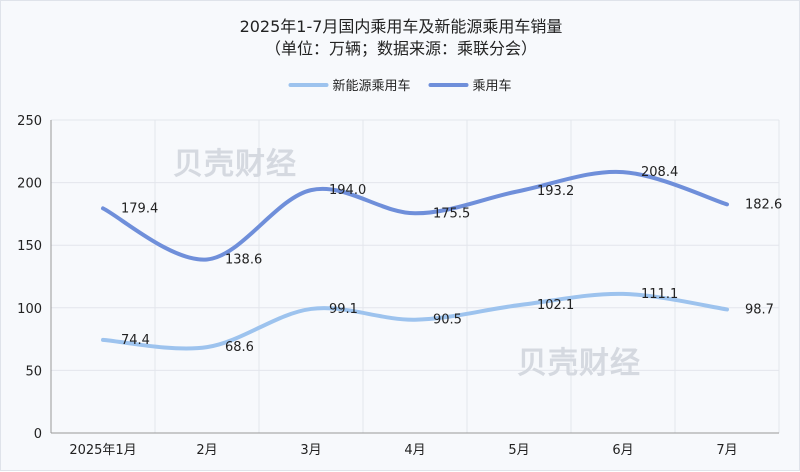 The height and width of the screenshot is (472, 800). Describe the element at coordinates (29, 246) in the screenshot. I see `y-tick-label: 150` at that location.